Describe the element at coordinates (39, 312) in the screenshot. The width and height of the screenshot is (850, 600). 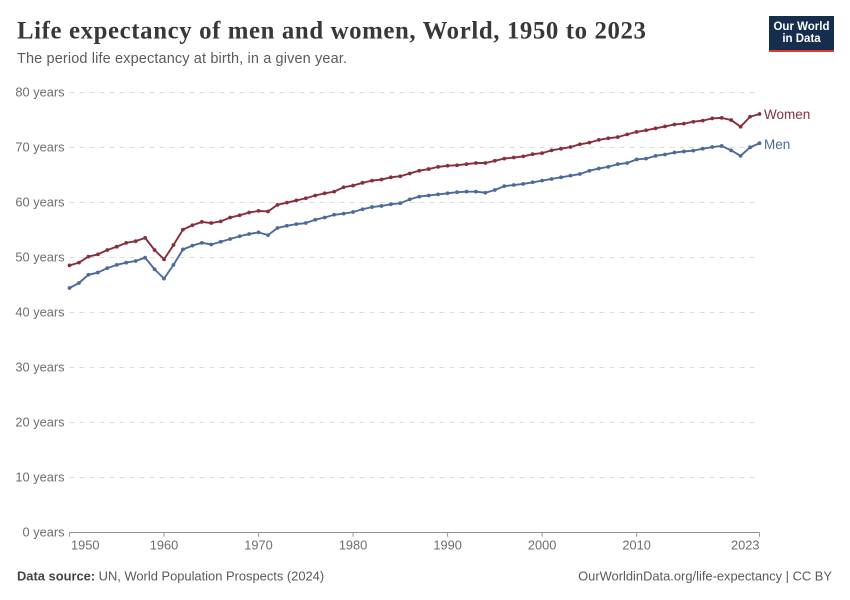
I see `svg-text: 40 years` at that location.